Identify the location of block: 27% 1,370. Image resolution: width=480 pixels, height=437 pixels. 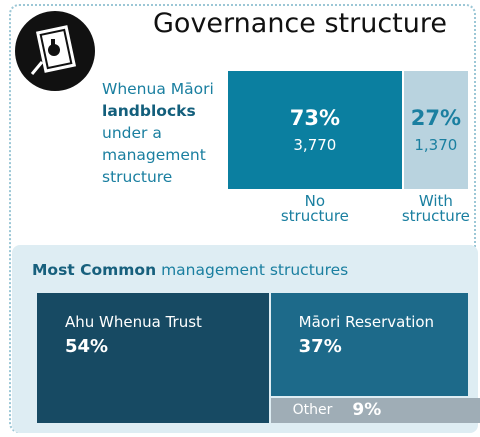
(435, 130).